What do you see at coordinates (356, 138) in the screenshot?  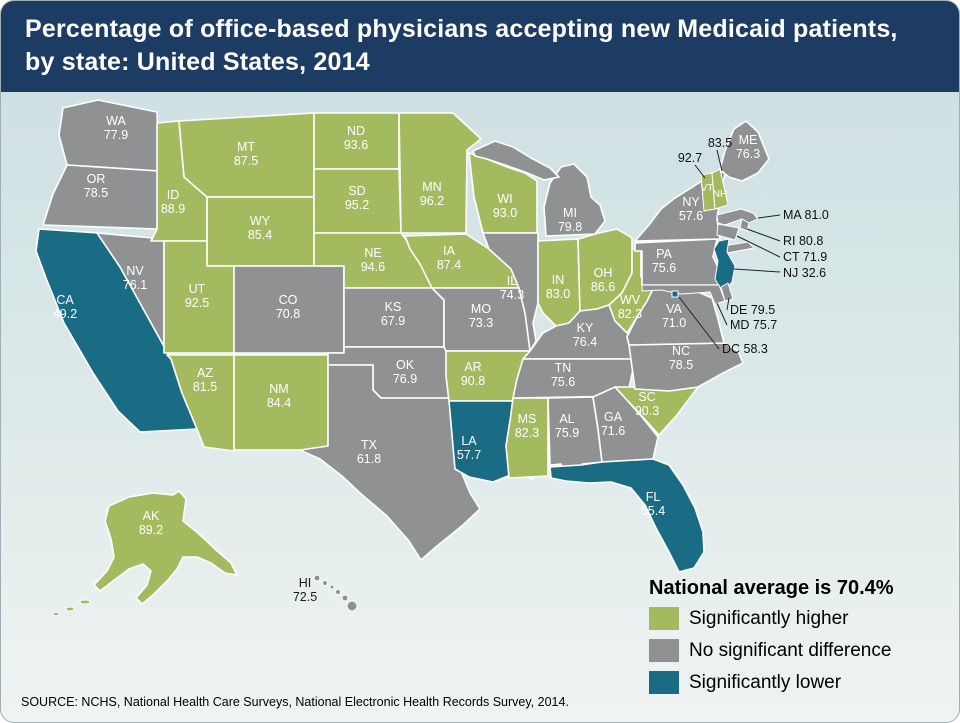 I see `state-label-nd: ND 93.6` at bounding box center [356, 138].